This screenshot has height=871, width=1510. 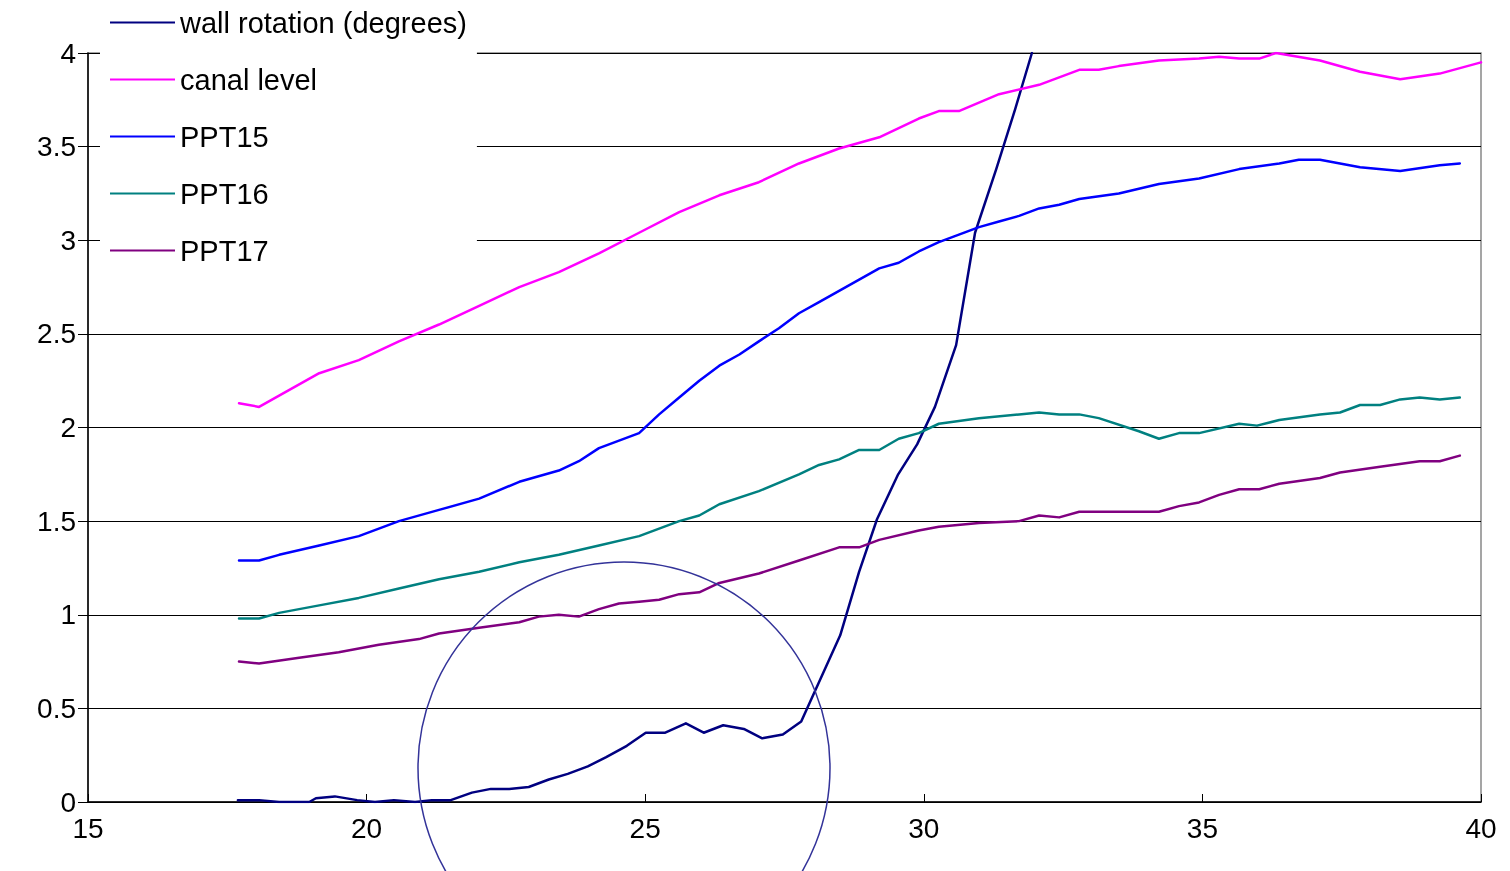 What do you see at coordinates (56, 147) in the screenshot?
I see `y-tick-label: 3.5` at bounding box center [56, 147].